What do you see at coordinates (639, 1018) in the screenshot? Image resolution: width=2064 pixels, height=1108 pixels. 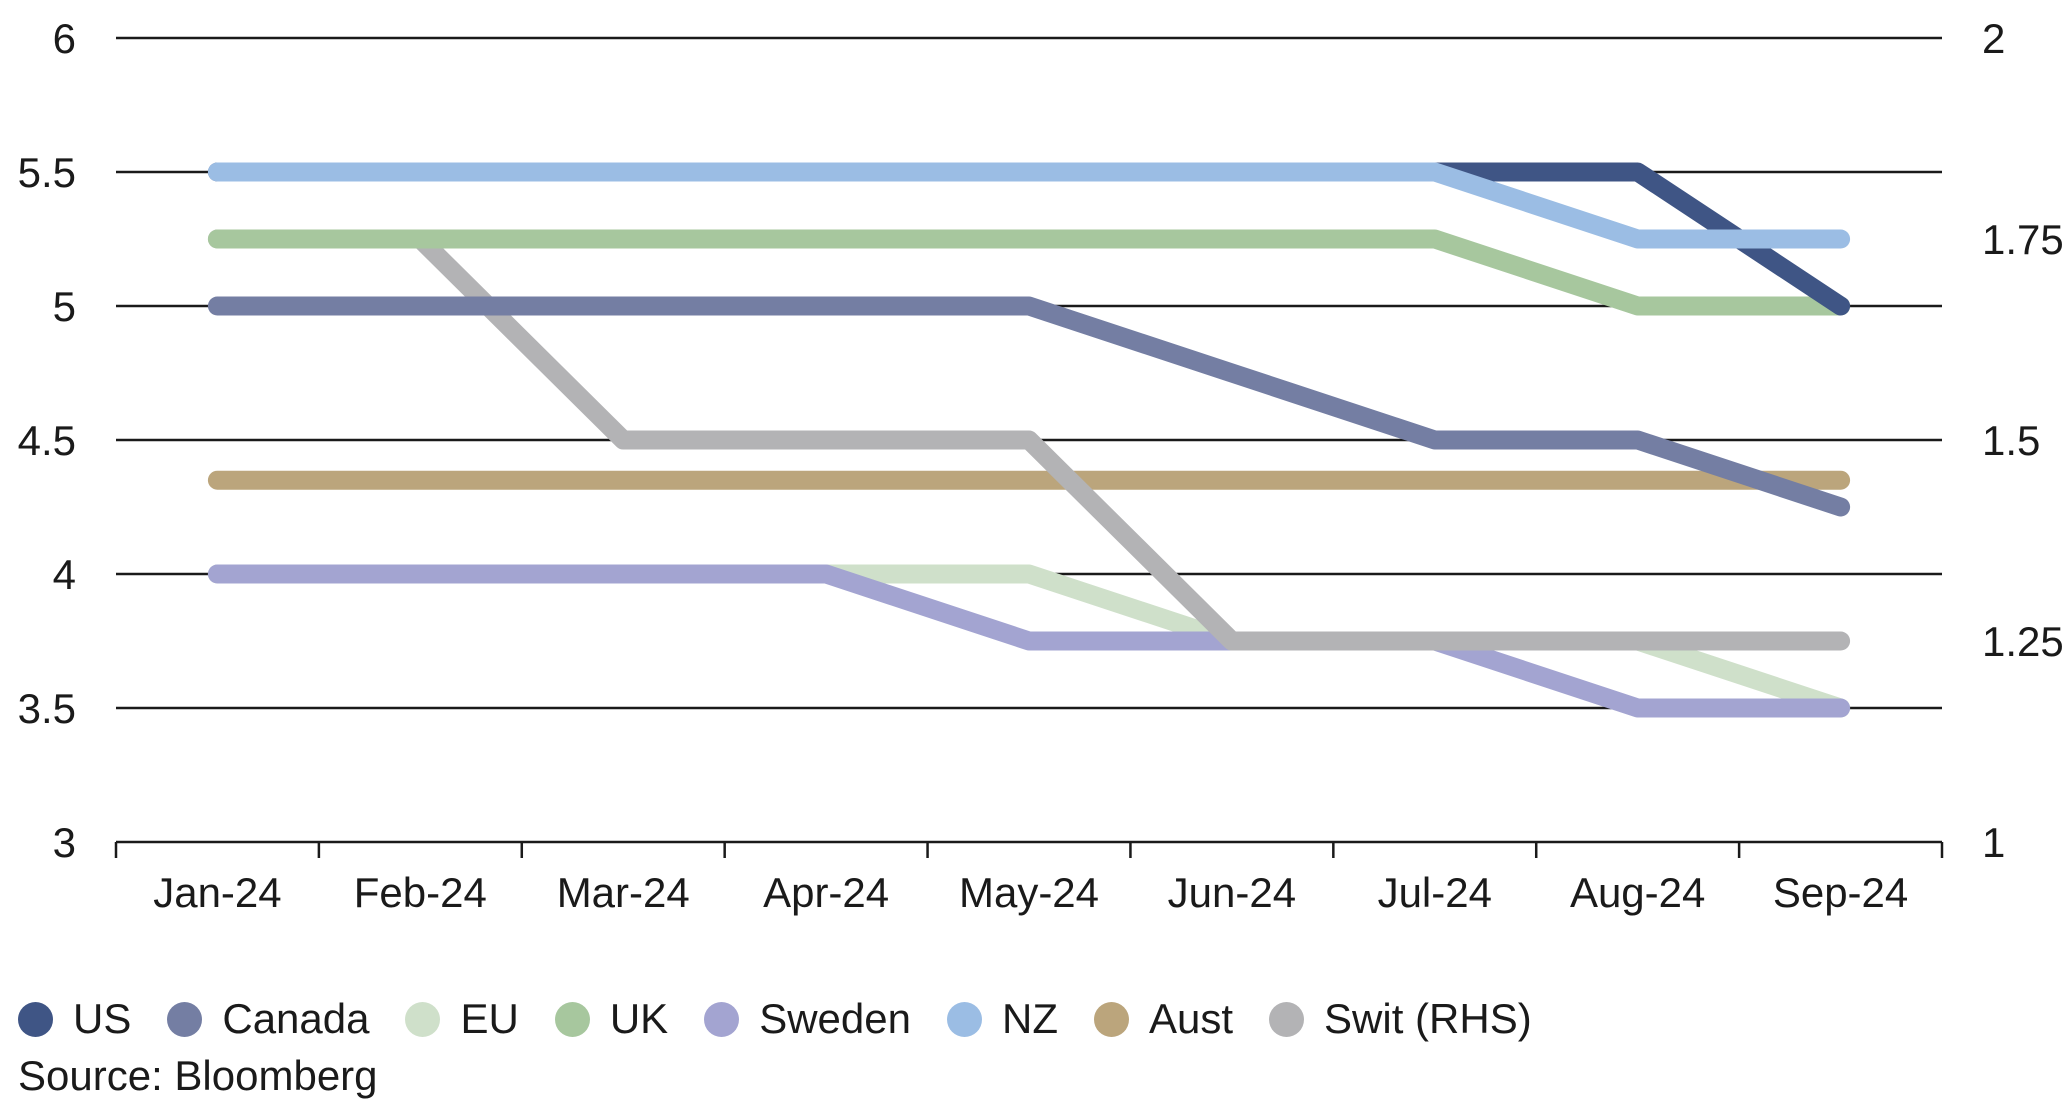 I see `legend-label: UK` at bounding box center [639, 1018].